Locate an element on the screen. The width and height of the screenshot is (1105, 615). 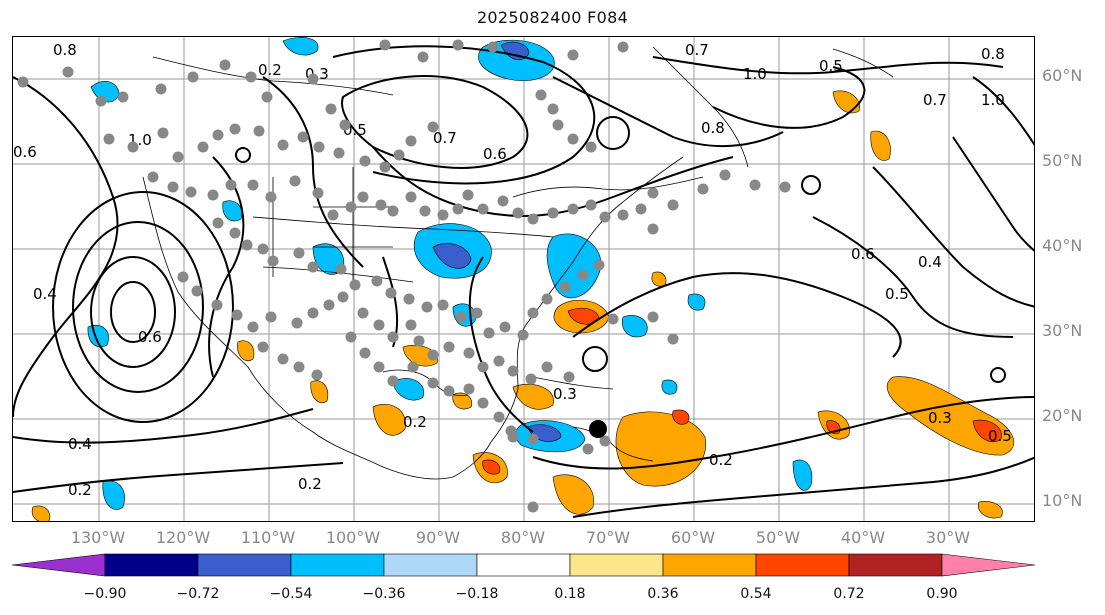
contour-label: 1.0 is located at coordinates (755, 74).